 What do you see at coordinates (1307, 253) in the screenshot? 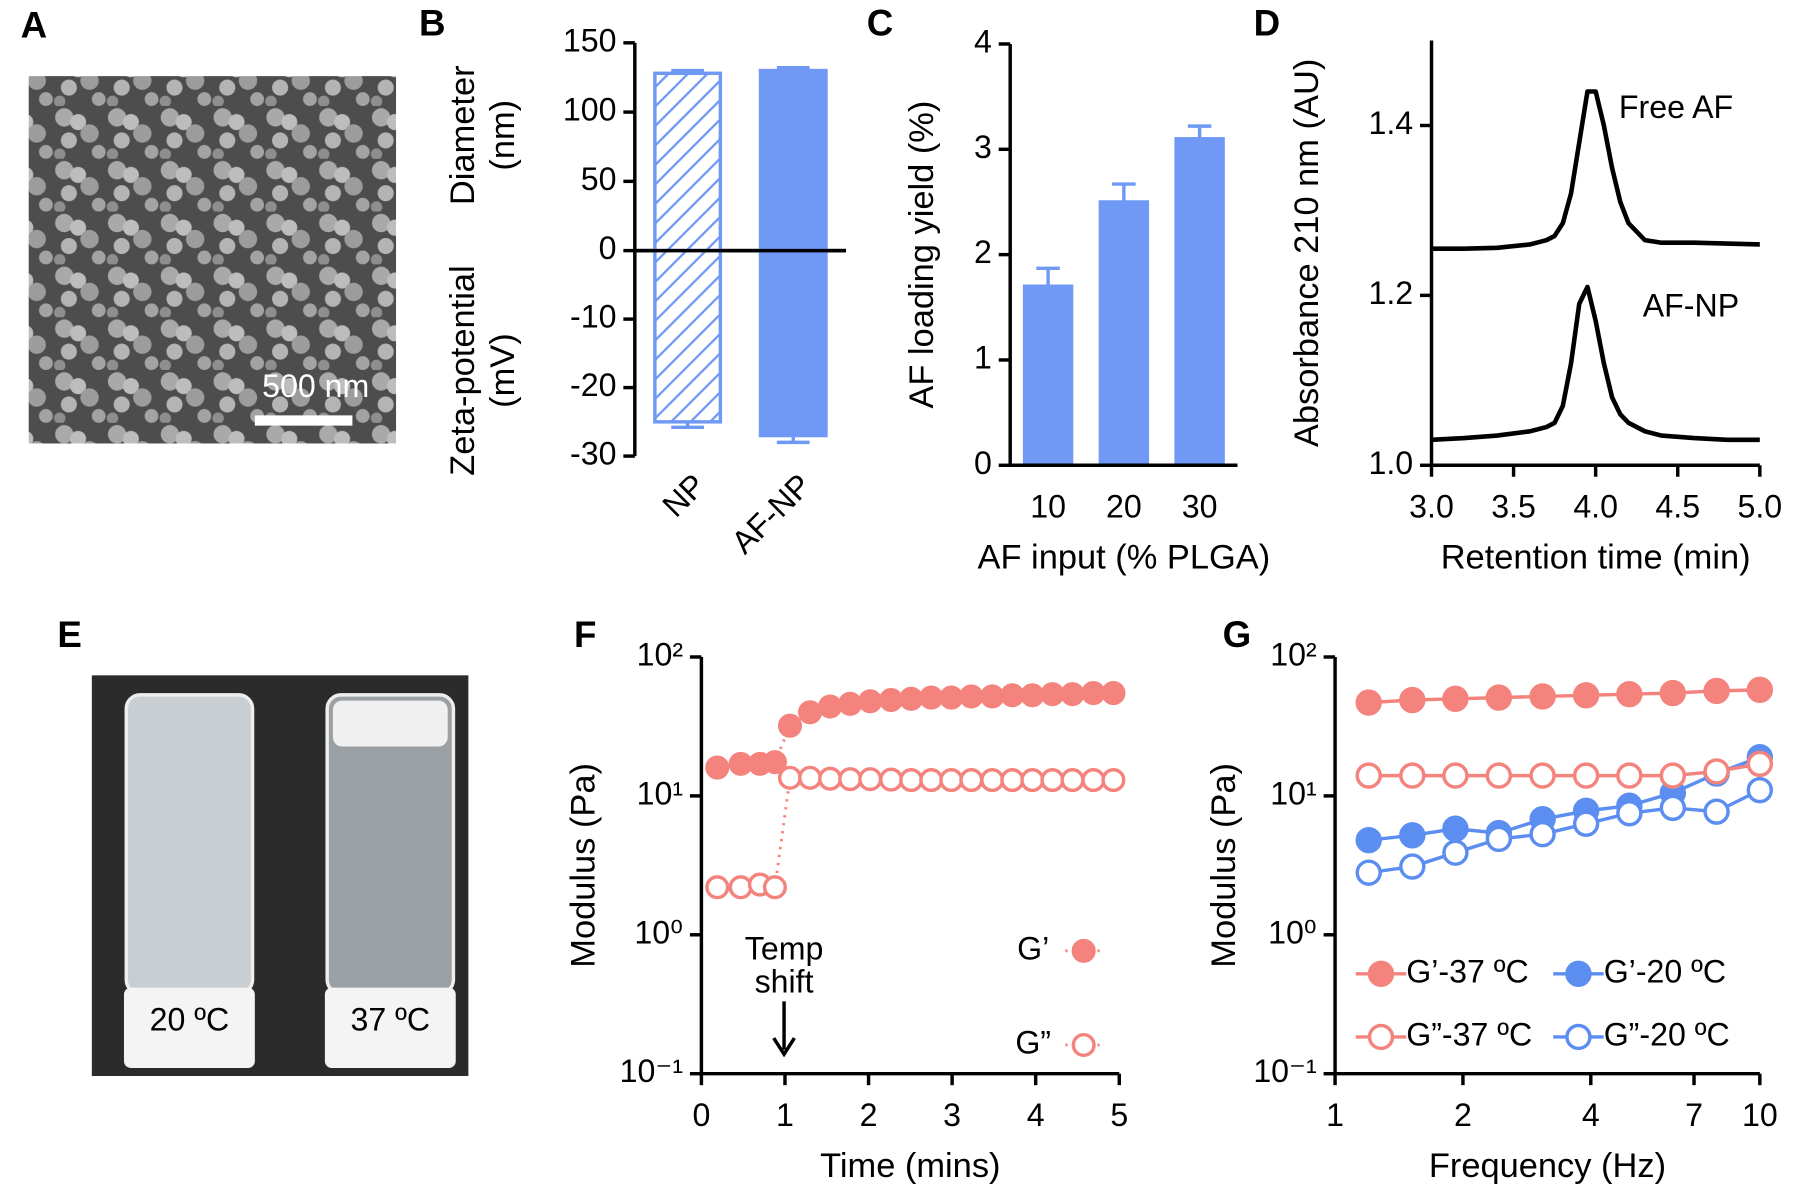
I see `y-axis-label: Absorbance 210 nm (AU)` at bounding box center [1307, 253].